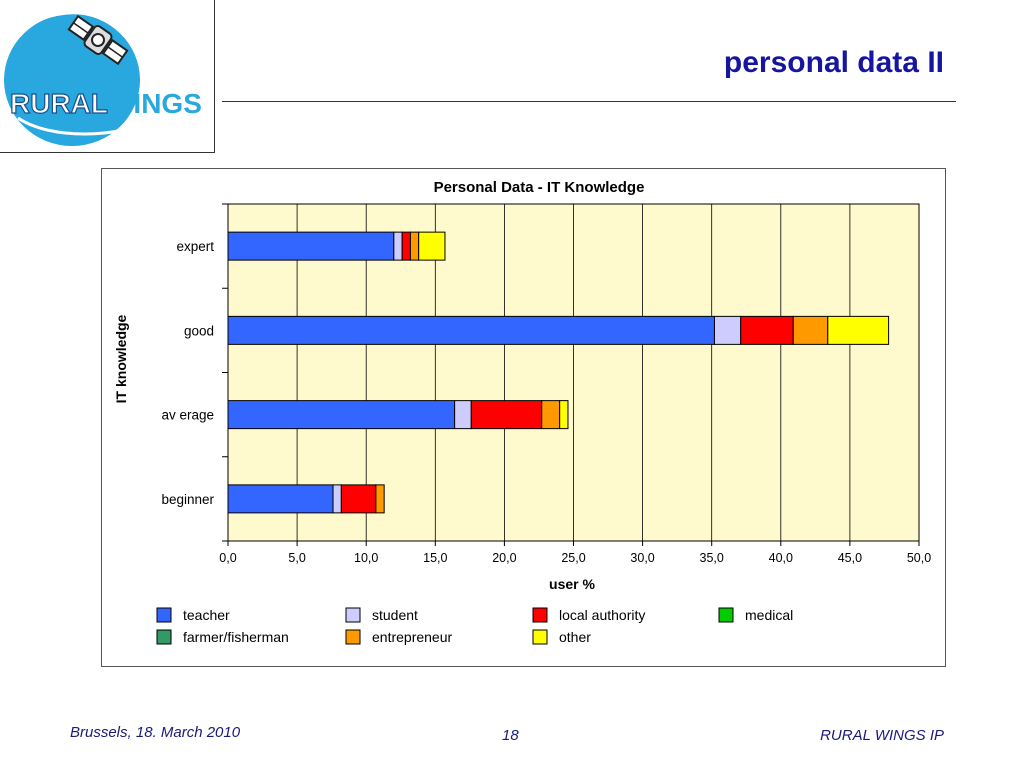 Image resolution: width=1024 pixels, height=768 pixels. I want to click on legend-label: other, so click(575, 637).